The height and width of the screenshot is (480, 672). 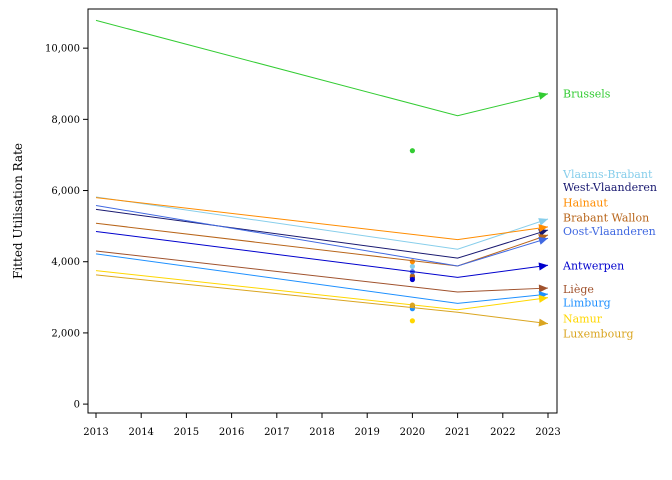 What do you see at coordinates (593, 265) in the screenshot?
I see `series-label: Antwerpen` at bounding box center [593, 265].